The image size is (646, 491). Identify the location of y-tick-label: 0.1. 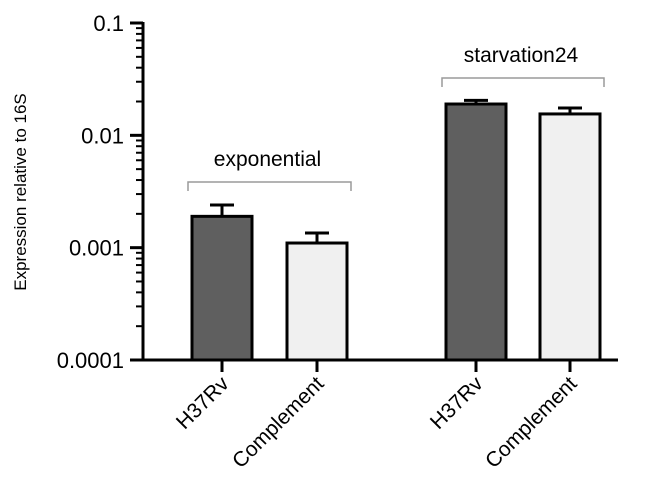
(108, 23).